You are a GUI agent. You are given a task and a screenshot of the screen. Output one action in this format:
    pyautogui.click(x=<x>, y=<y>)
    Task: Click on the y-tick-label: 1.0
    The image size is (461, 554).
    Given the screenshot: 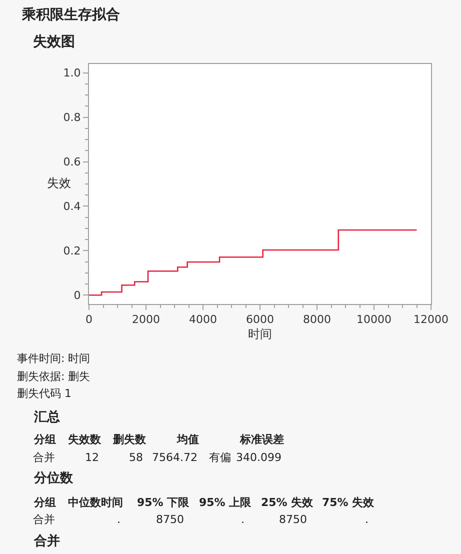 What is the action you would take?
    pyautogui.click(x=72, y=73)
    